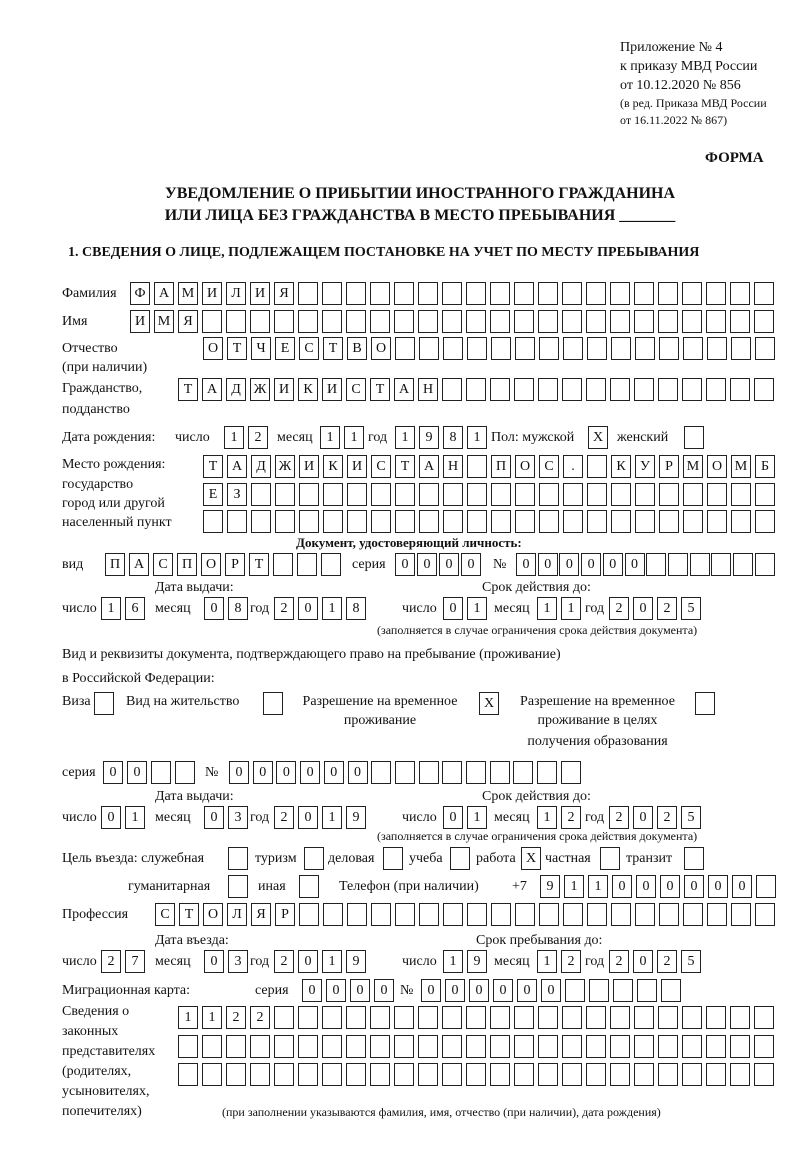 This screenshot has height=1163, width=800. What do you see at coordinates (189, 914) in the screenshot?
I see `char-box: Т` at bounding box center [189, 914].